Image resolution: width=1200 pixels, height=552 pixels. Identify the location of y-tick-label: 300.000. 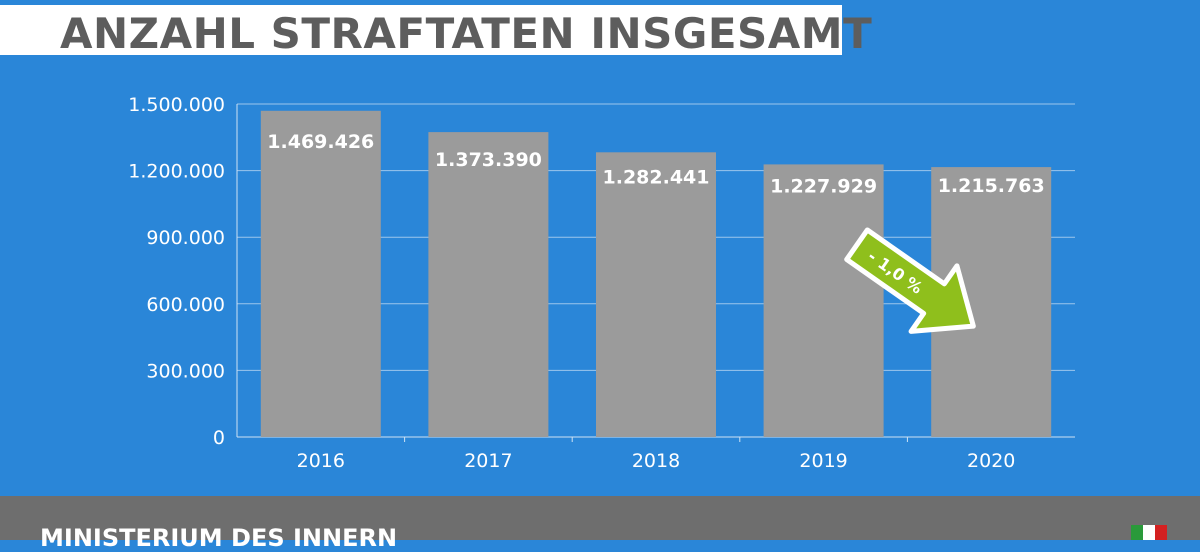
(185, 371).